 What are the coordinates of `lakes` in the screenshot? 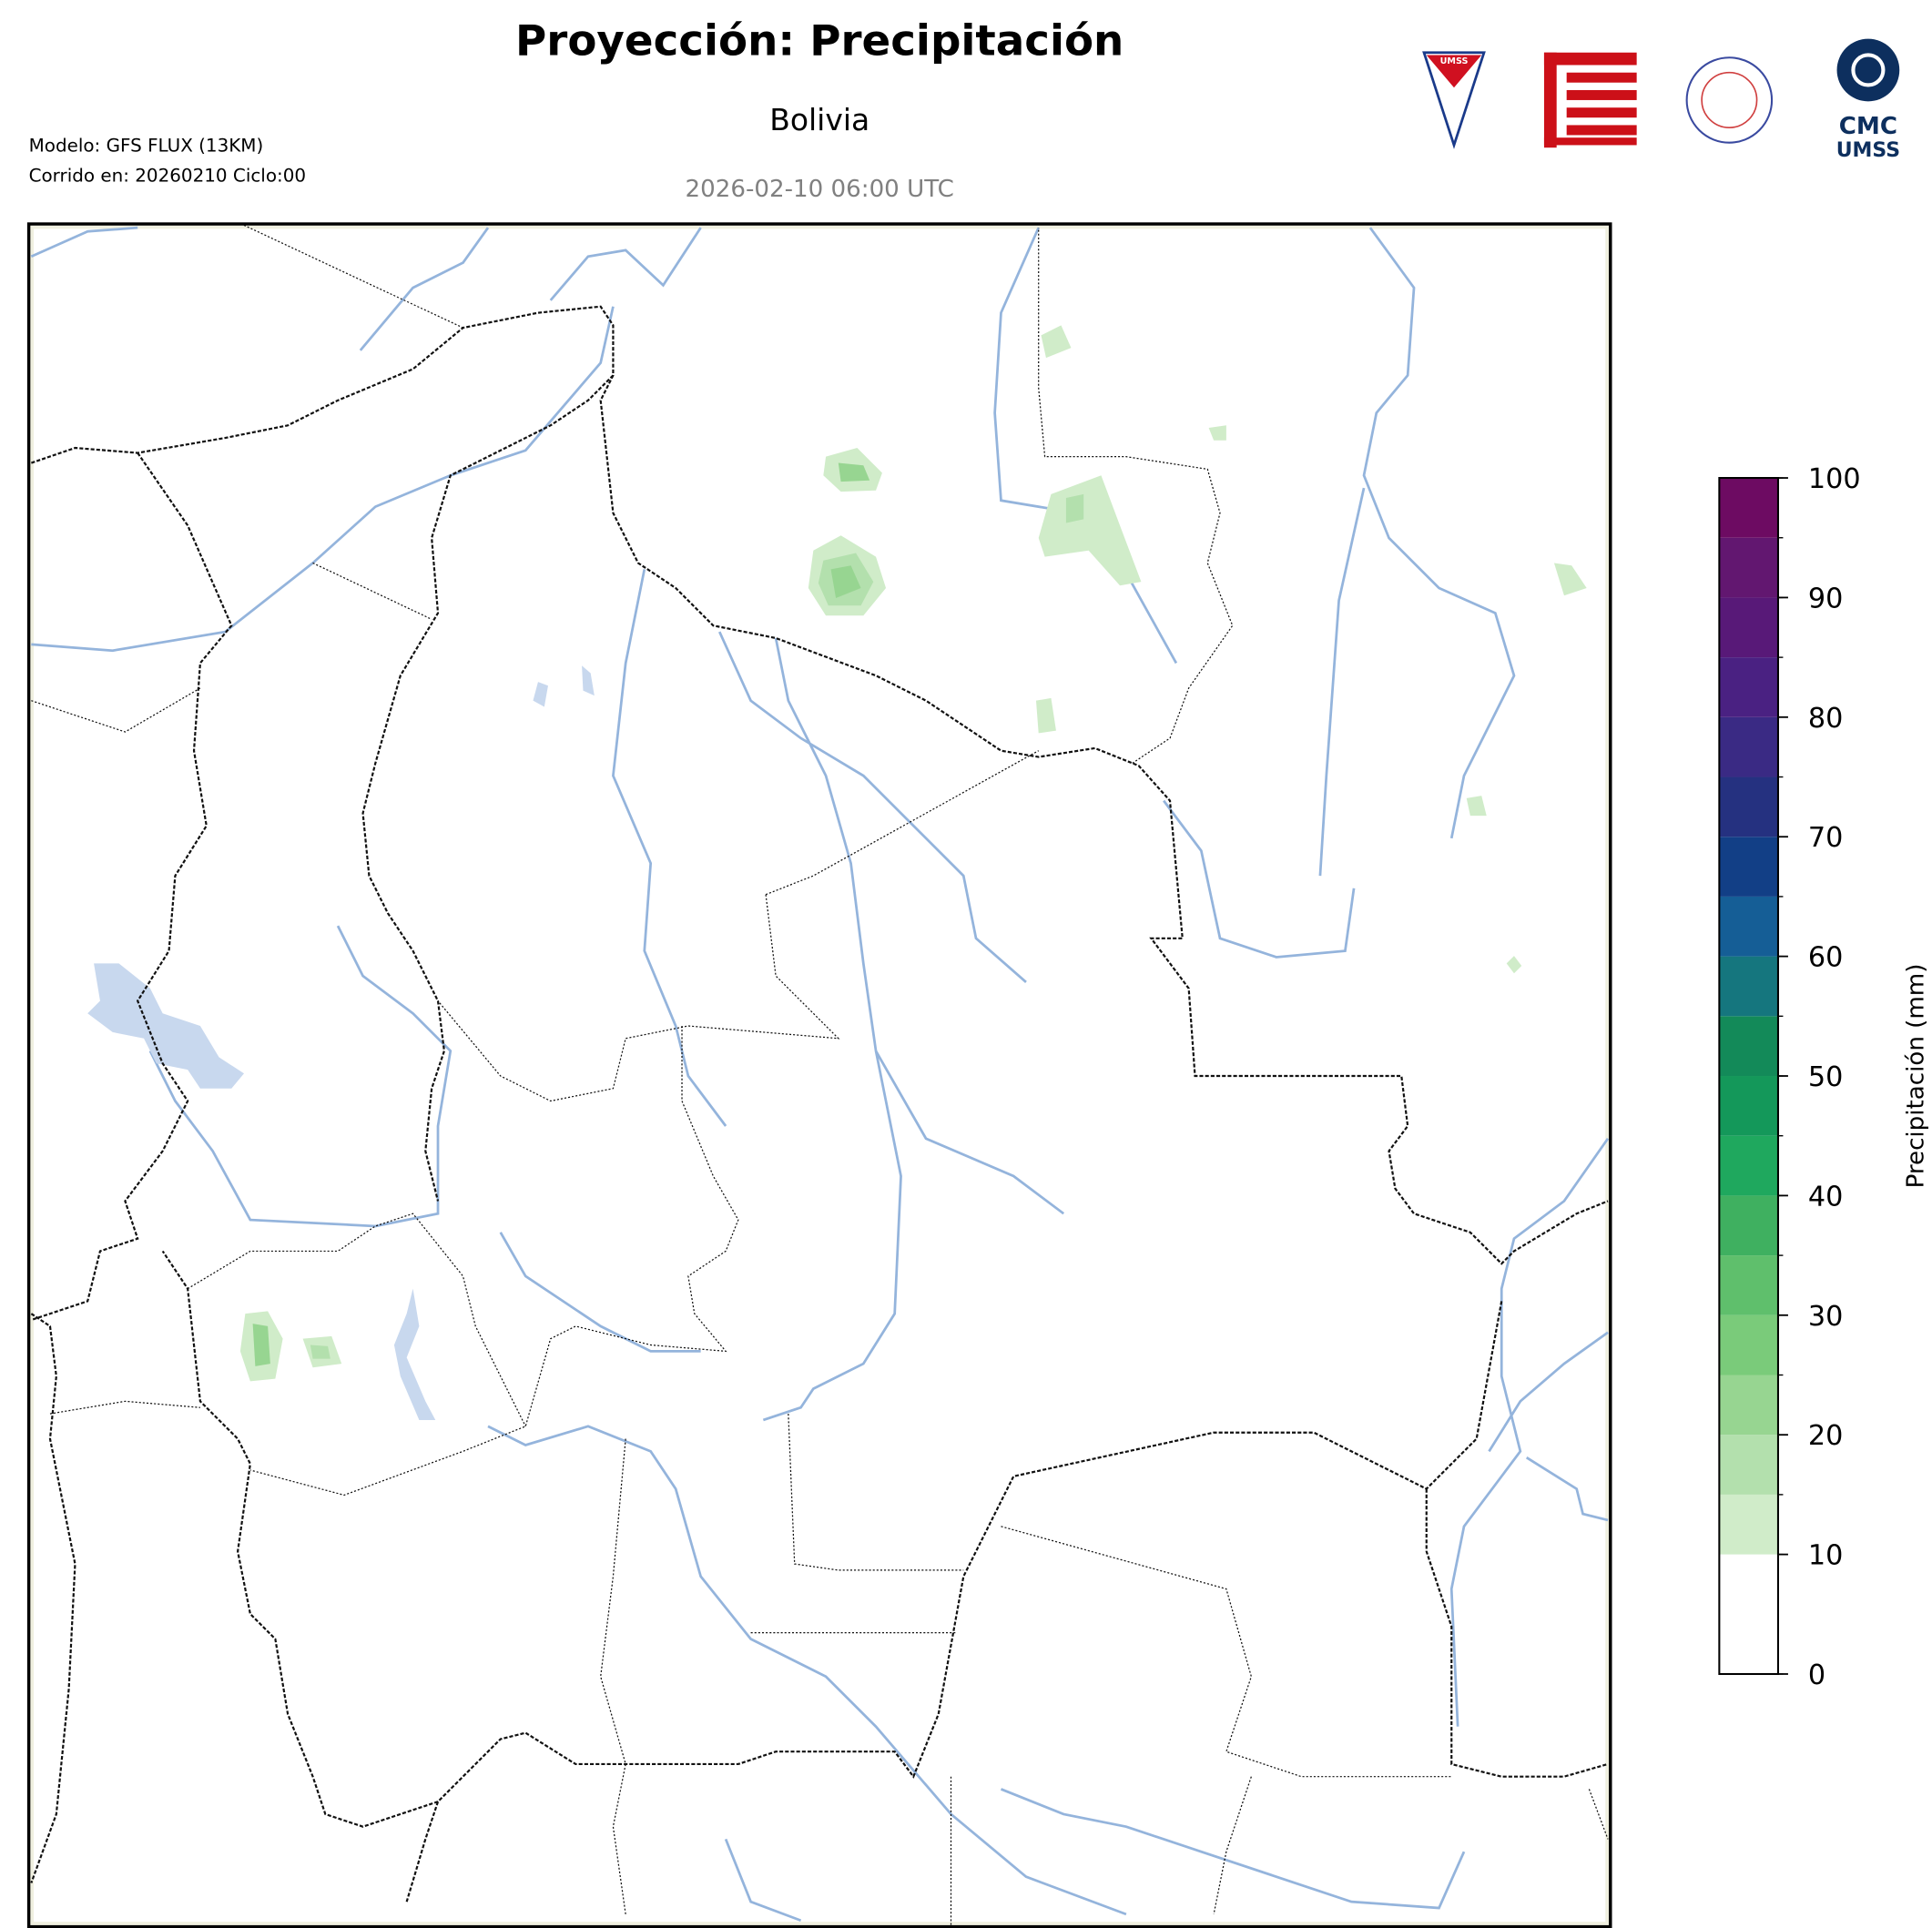 It's located at (341, 1042).